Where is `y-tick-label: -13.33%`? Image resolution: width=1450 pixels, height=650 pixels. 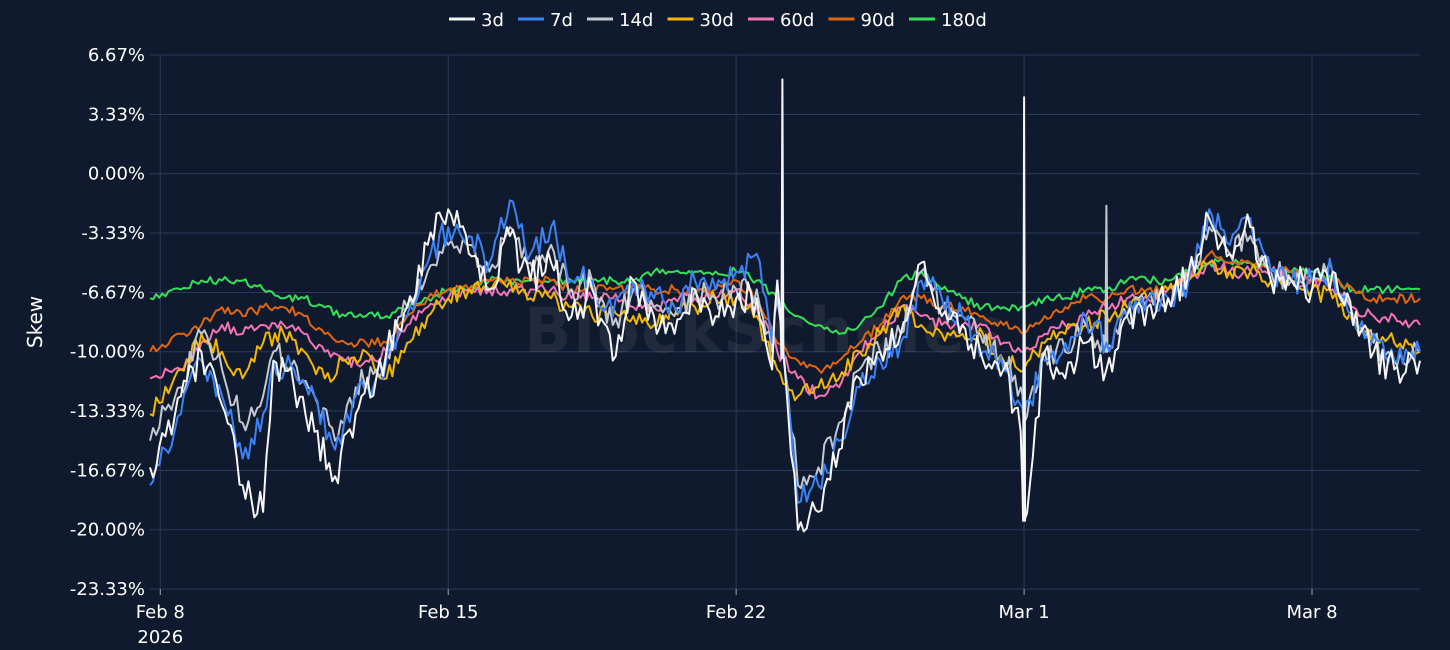
y-tick-label: -13.33% is located at coordinates (107, 411).